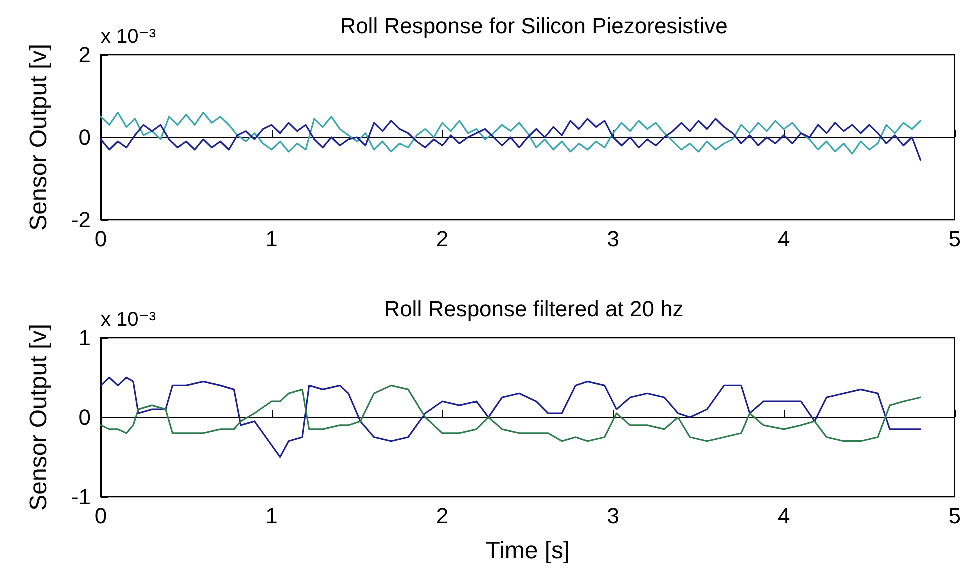 The height and width of the screenshot is (577, 964). What do you see at coordinates (81, 497) in the screenshot?
I see `y-tick-label: -1` at bounding box center [81, 497].